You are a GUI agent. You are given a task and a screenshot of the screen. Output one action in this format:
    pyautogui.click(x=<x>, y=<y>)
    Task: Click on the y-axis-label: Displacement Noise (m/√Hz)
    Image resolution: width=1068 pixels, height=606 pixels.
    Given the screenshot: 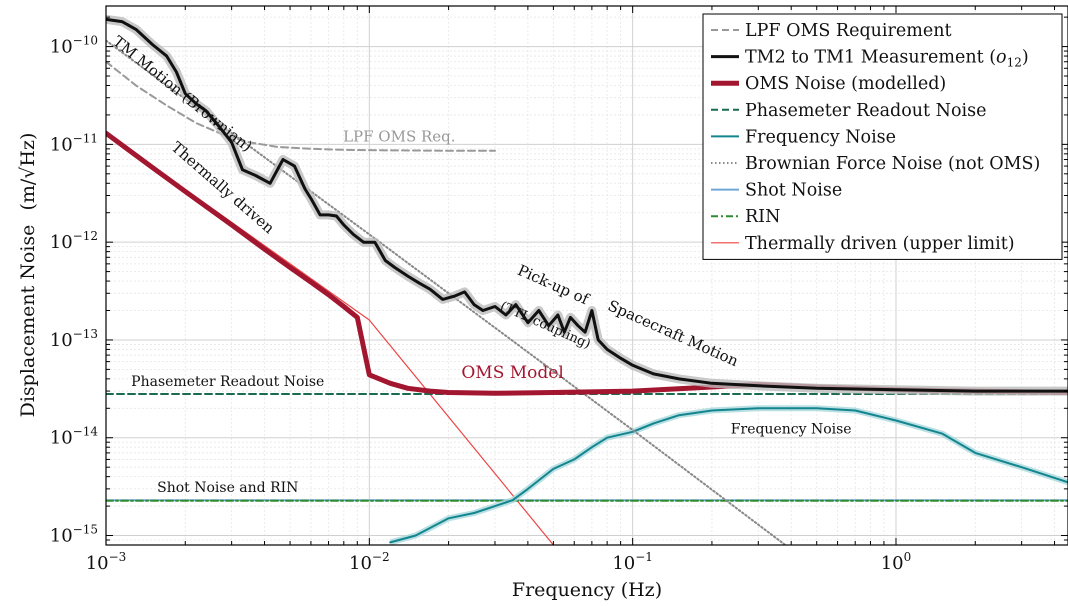 What is the action you would take?
    pyautogui.click(x=28, y=275)
    